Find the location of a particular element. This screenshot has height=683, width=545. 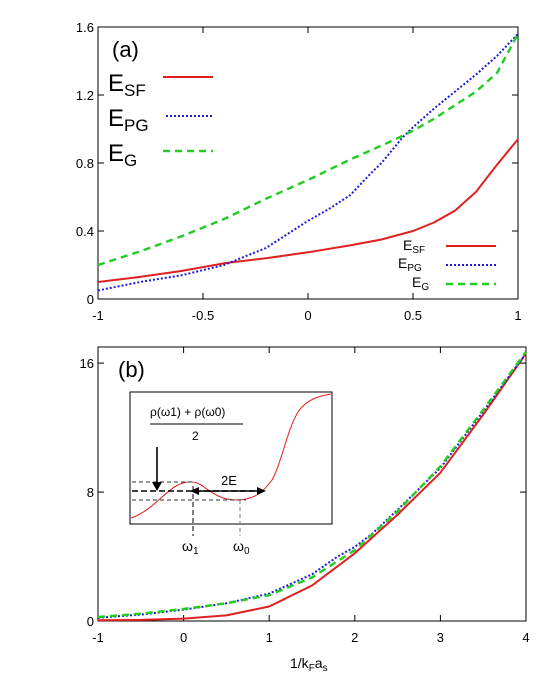

panel-b-xtick-label: 0 is located at coordinates (183, 637).